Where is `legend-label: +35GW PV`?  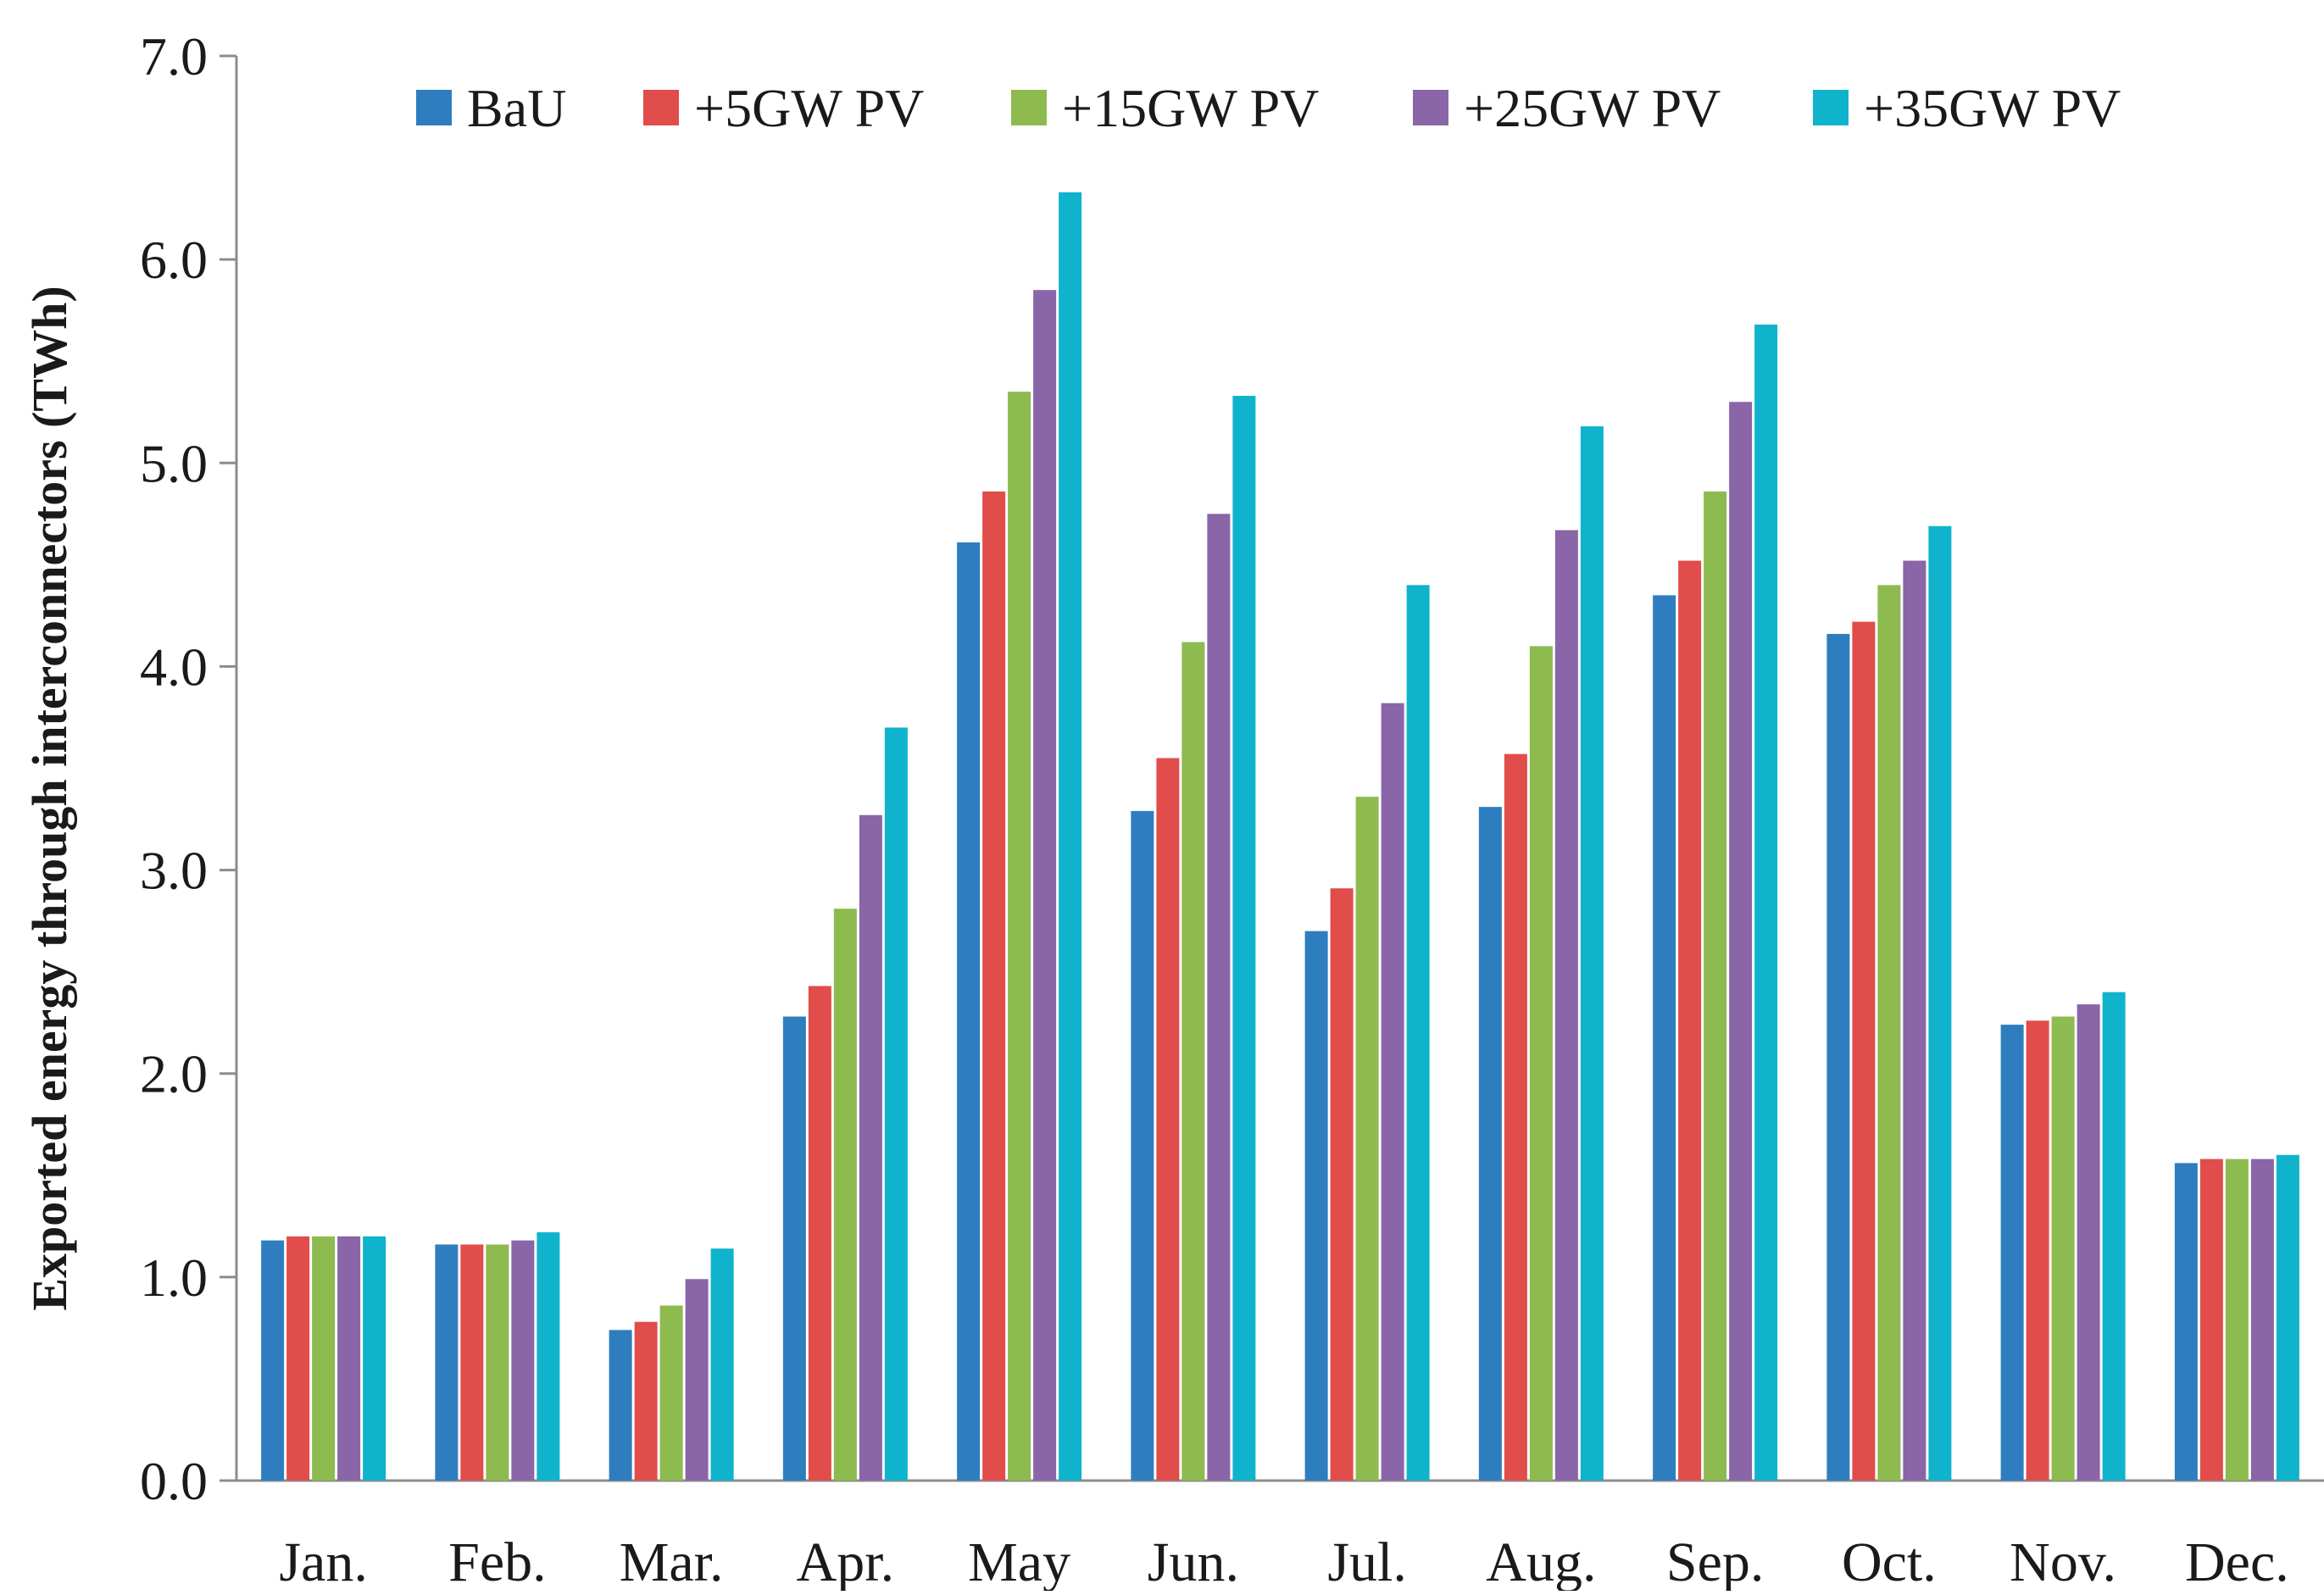
legend-label: +35GW PV is located at coordinates (1993, 108).